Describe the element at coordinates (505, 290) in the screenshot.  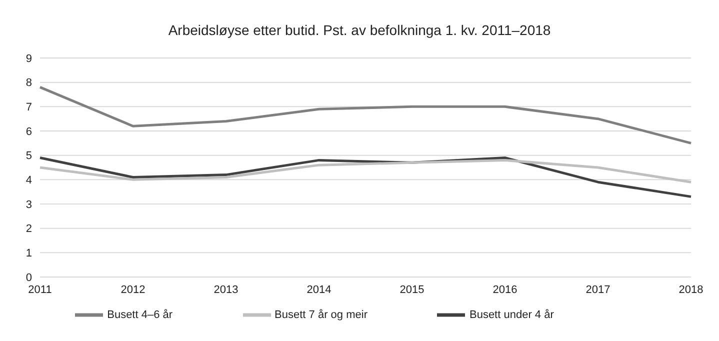
I see `x-tick-label: 2016` at that location.